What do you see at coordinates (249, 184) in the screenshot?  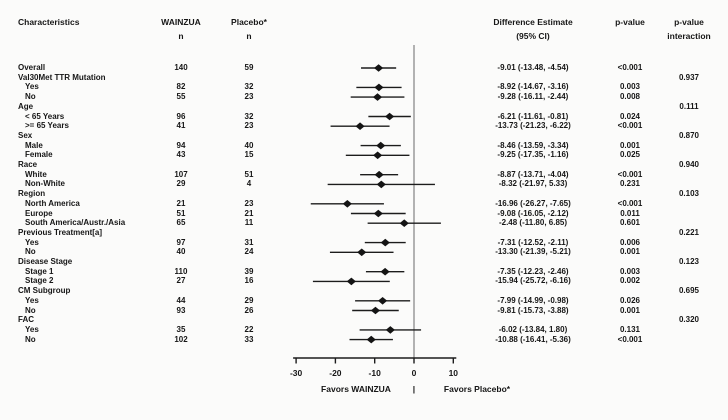 I see `n-placebo: 4` at bounding box center [249, 184].